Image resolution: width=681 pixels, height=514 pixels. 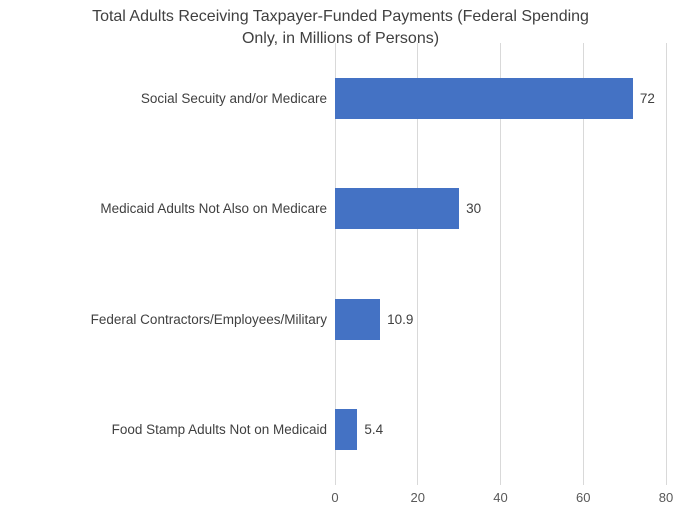 I want to click on x-tick-label: 20, so click(x=417, y=497).